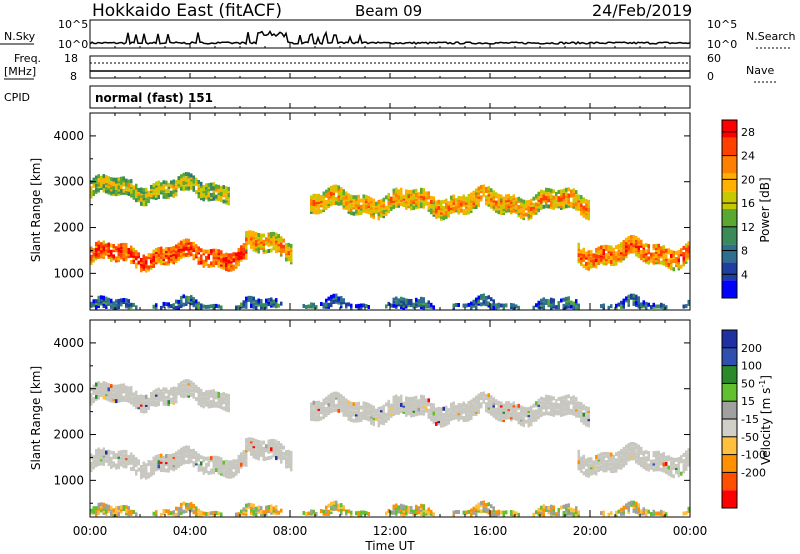 The width and height of the screenshot is (800, 554). What do you see at coordinates (750, 437) in the screenshot?
I see `velocity-colorbar-tick-label: -50` at bounding box center [750, 437].